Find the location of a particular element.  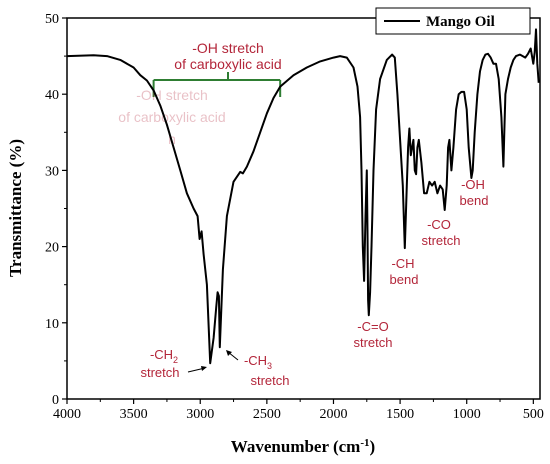

x-tick-label: 1500 is located at coordinates (400, 414).